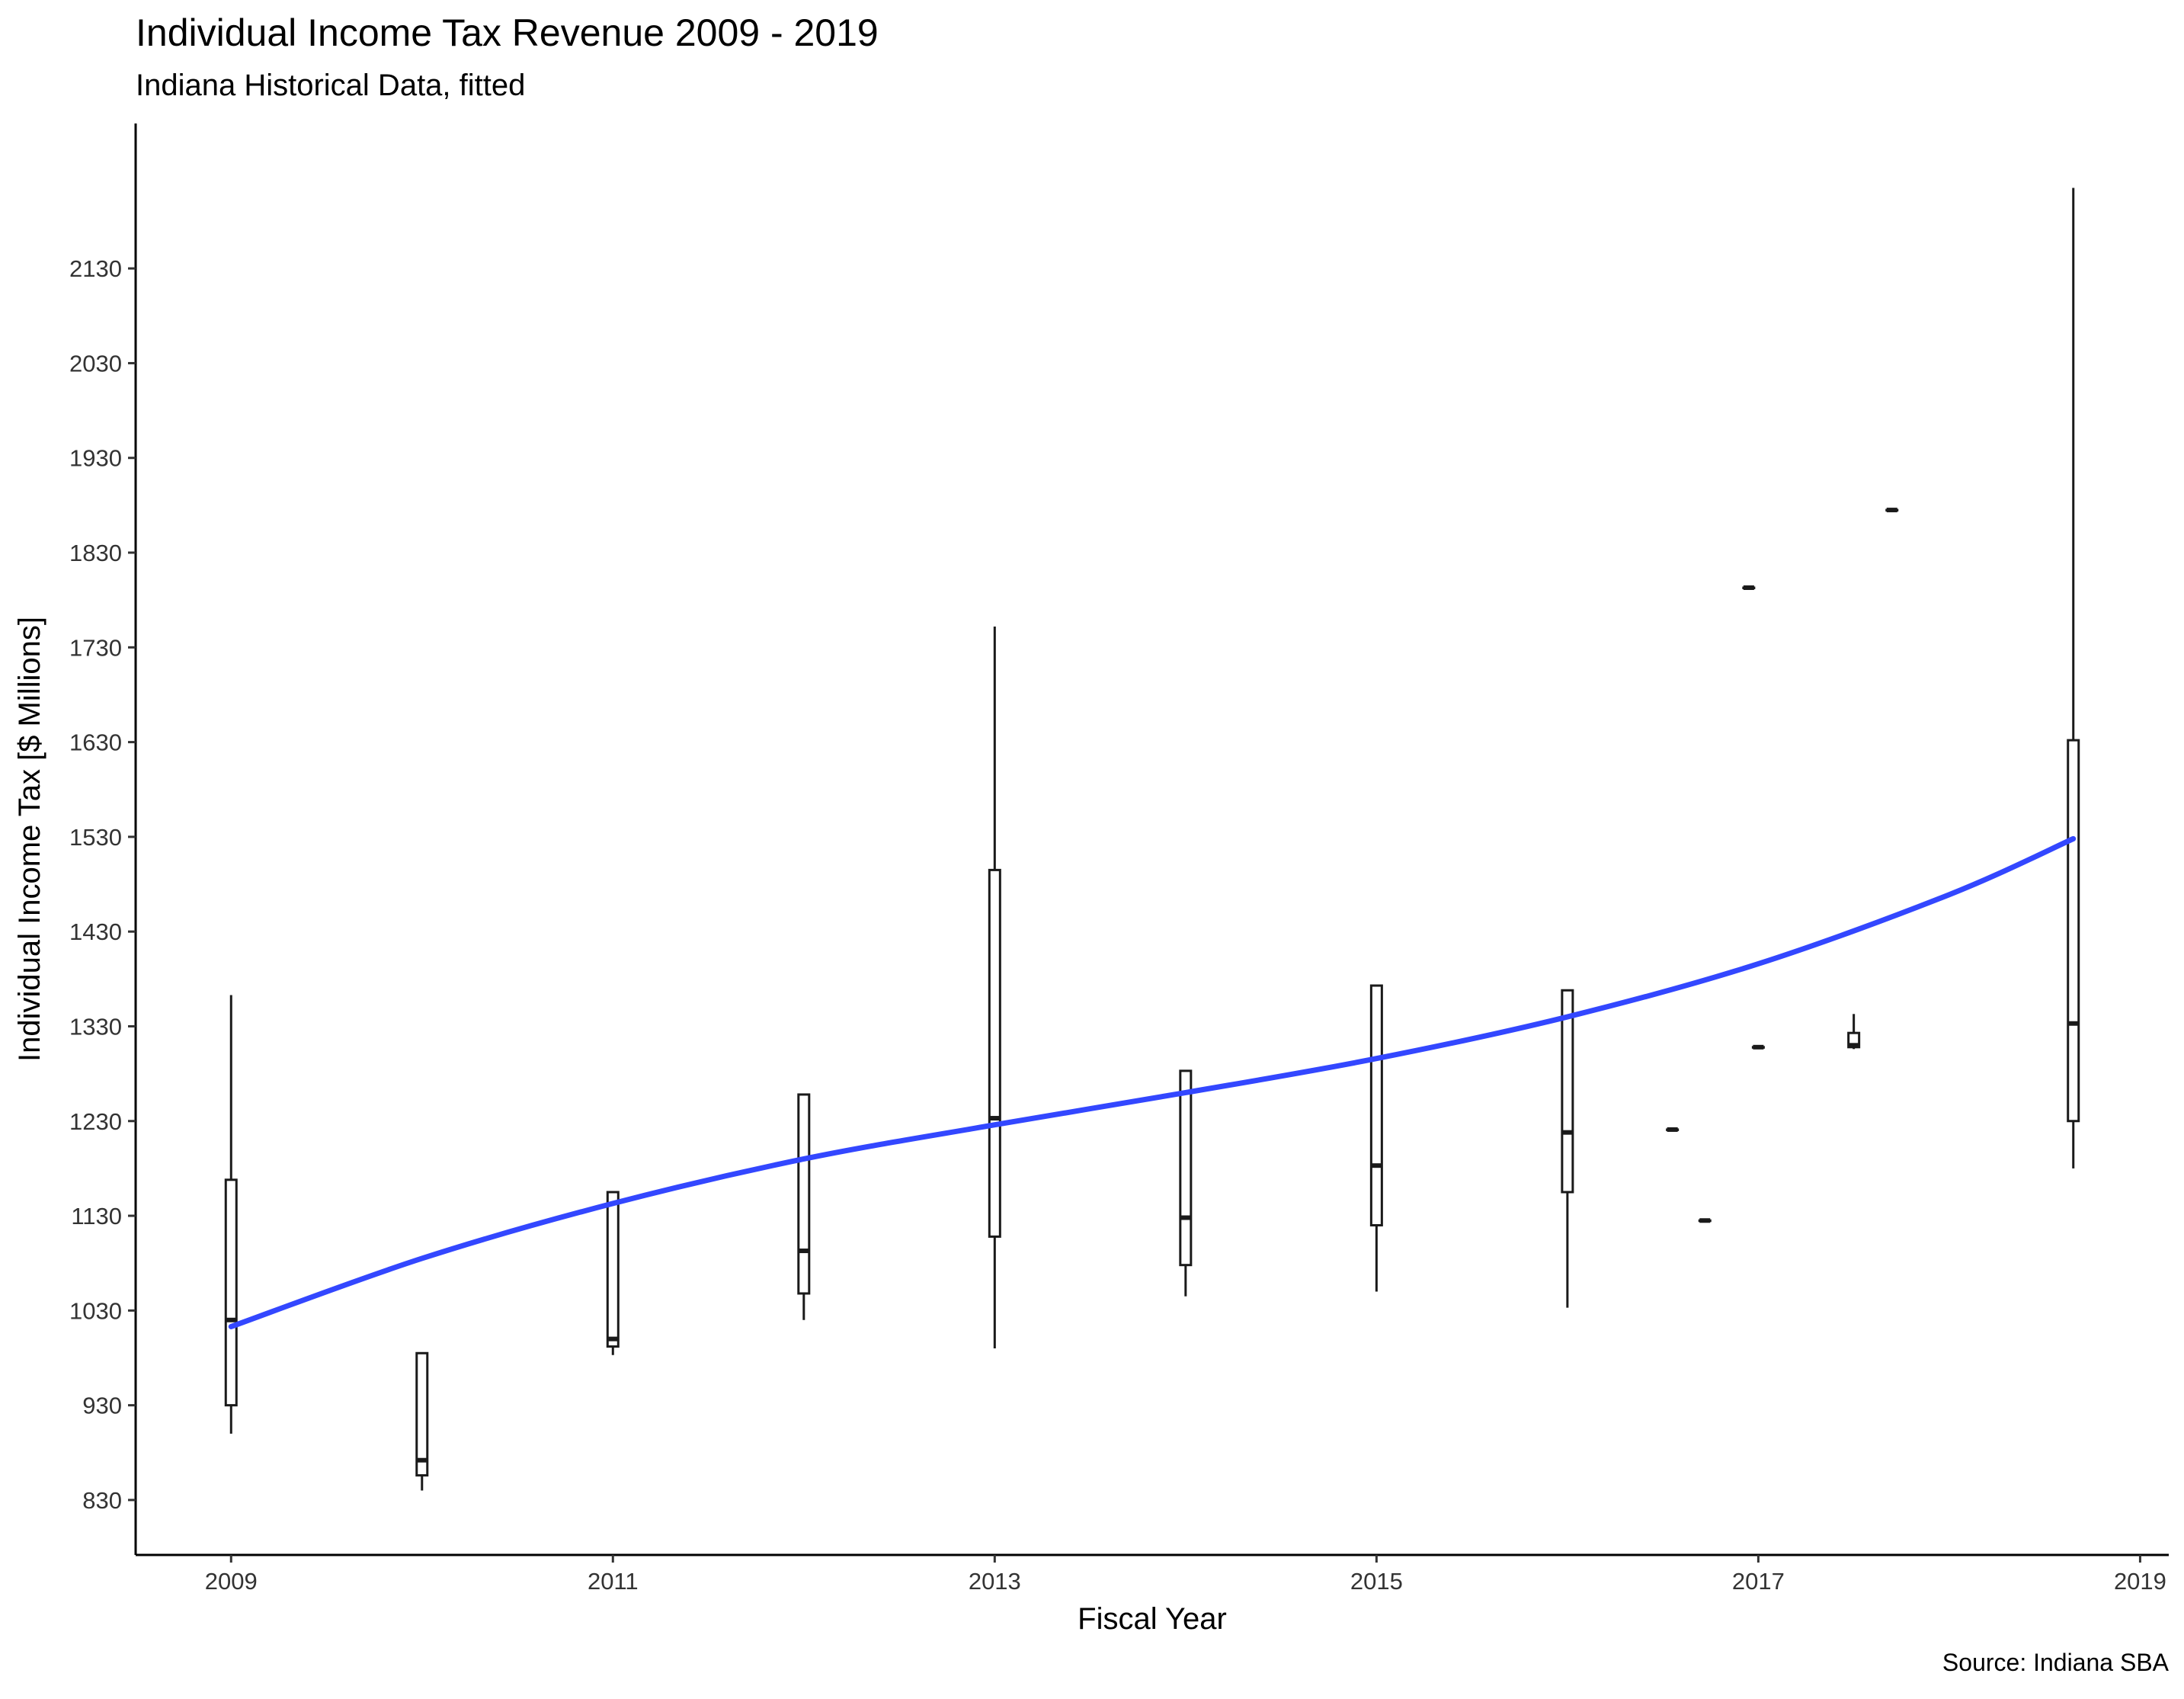 Image resolution: width=2184 pixels, height=1699 pixels. What do you see at coordinates (2140, 1581) in the screenshot?
I see `x-tick-label: 2019` at bounding box center [2140, 1581].